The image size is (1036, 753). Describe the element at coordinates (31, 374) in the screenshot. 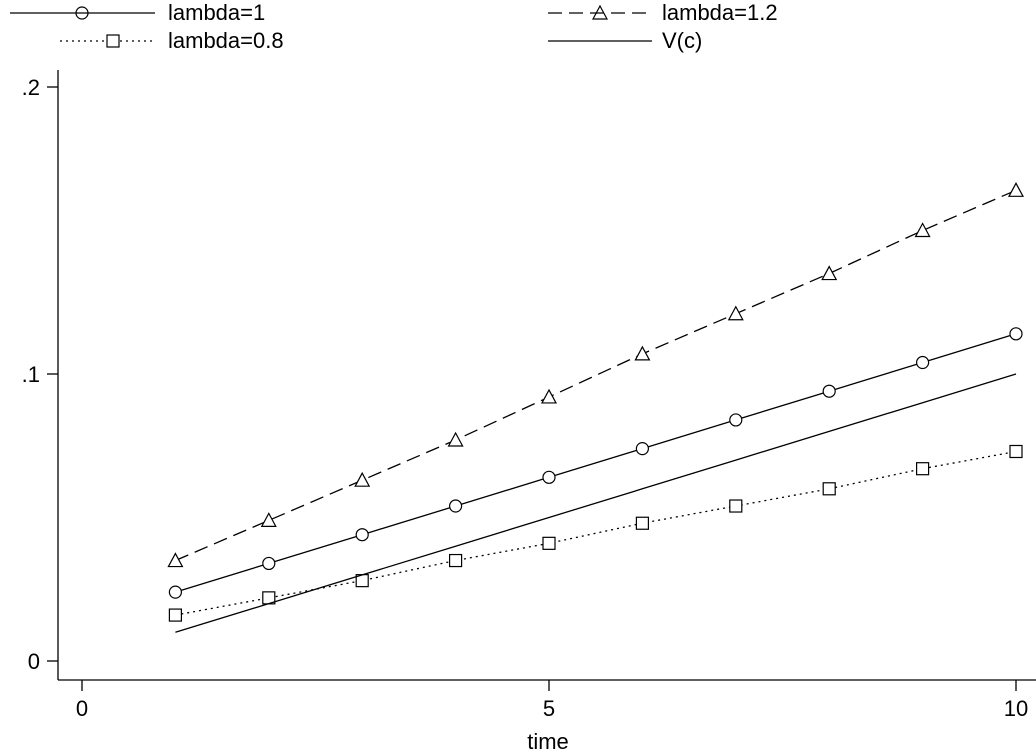

I see `y-tick-label: .1` at that location.